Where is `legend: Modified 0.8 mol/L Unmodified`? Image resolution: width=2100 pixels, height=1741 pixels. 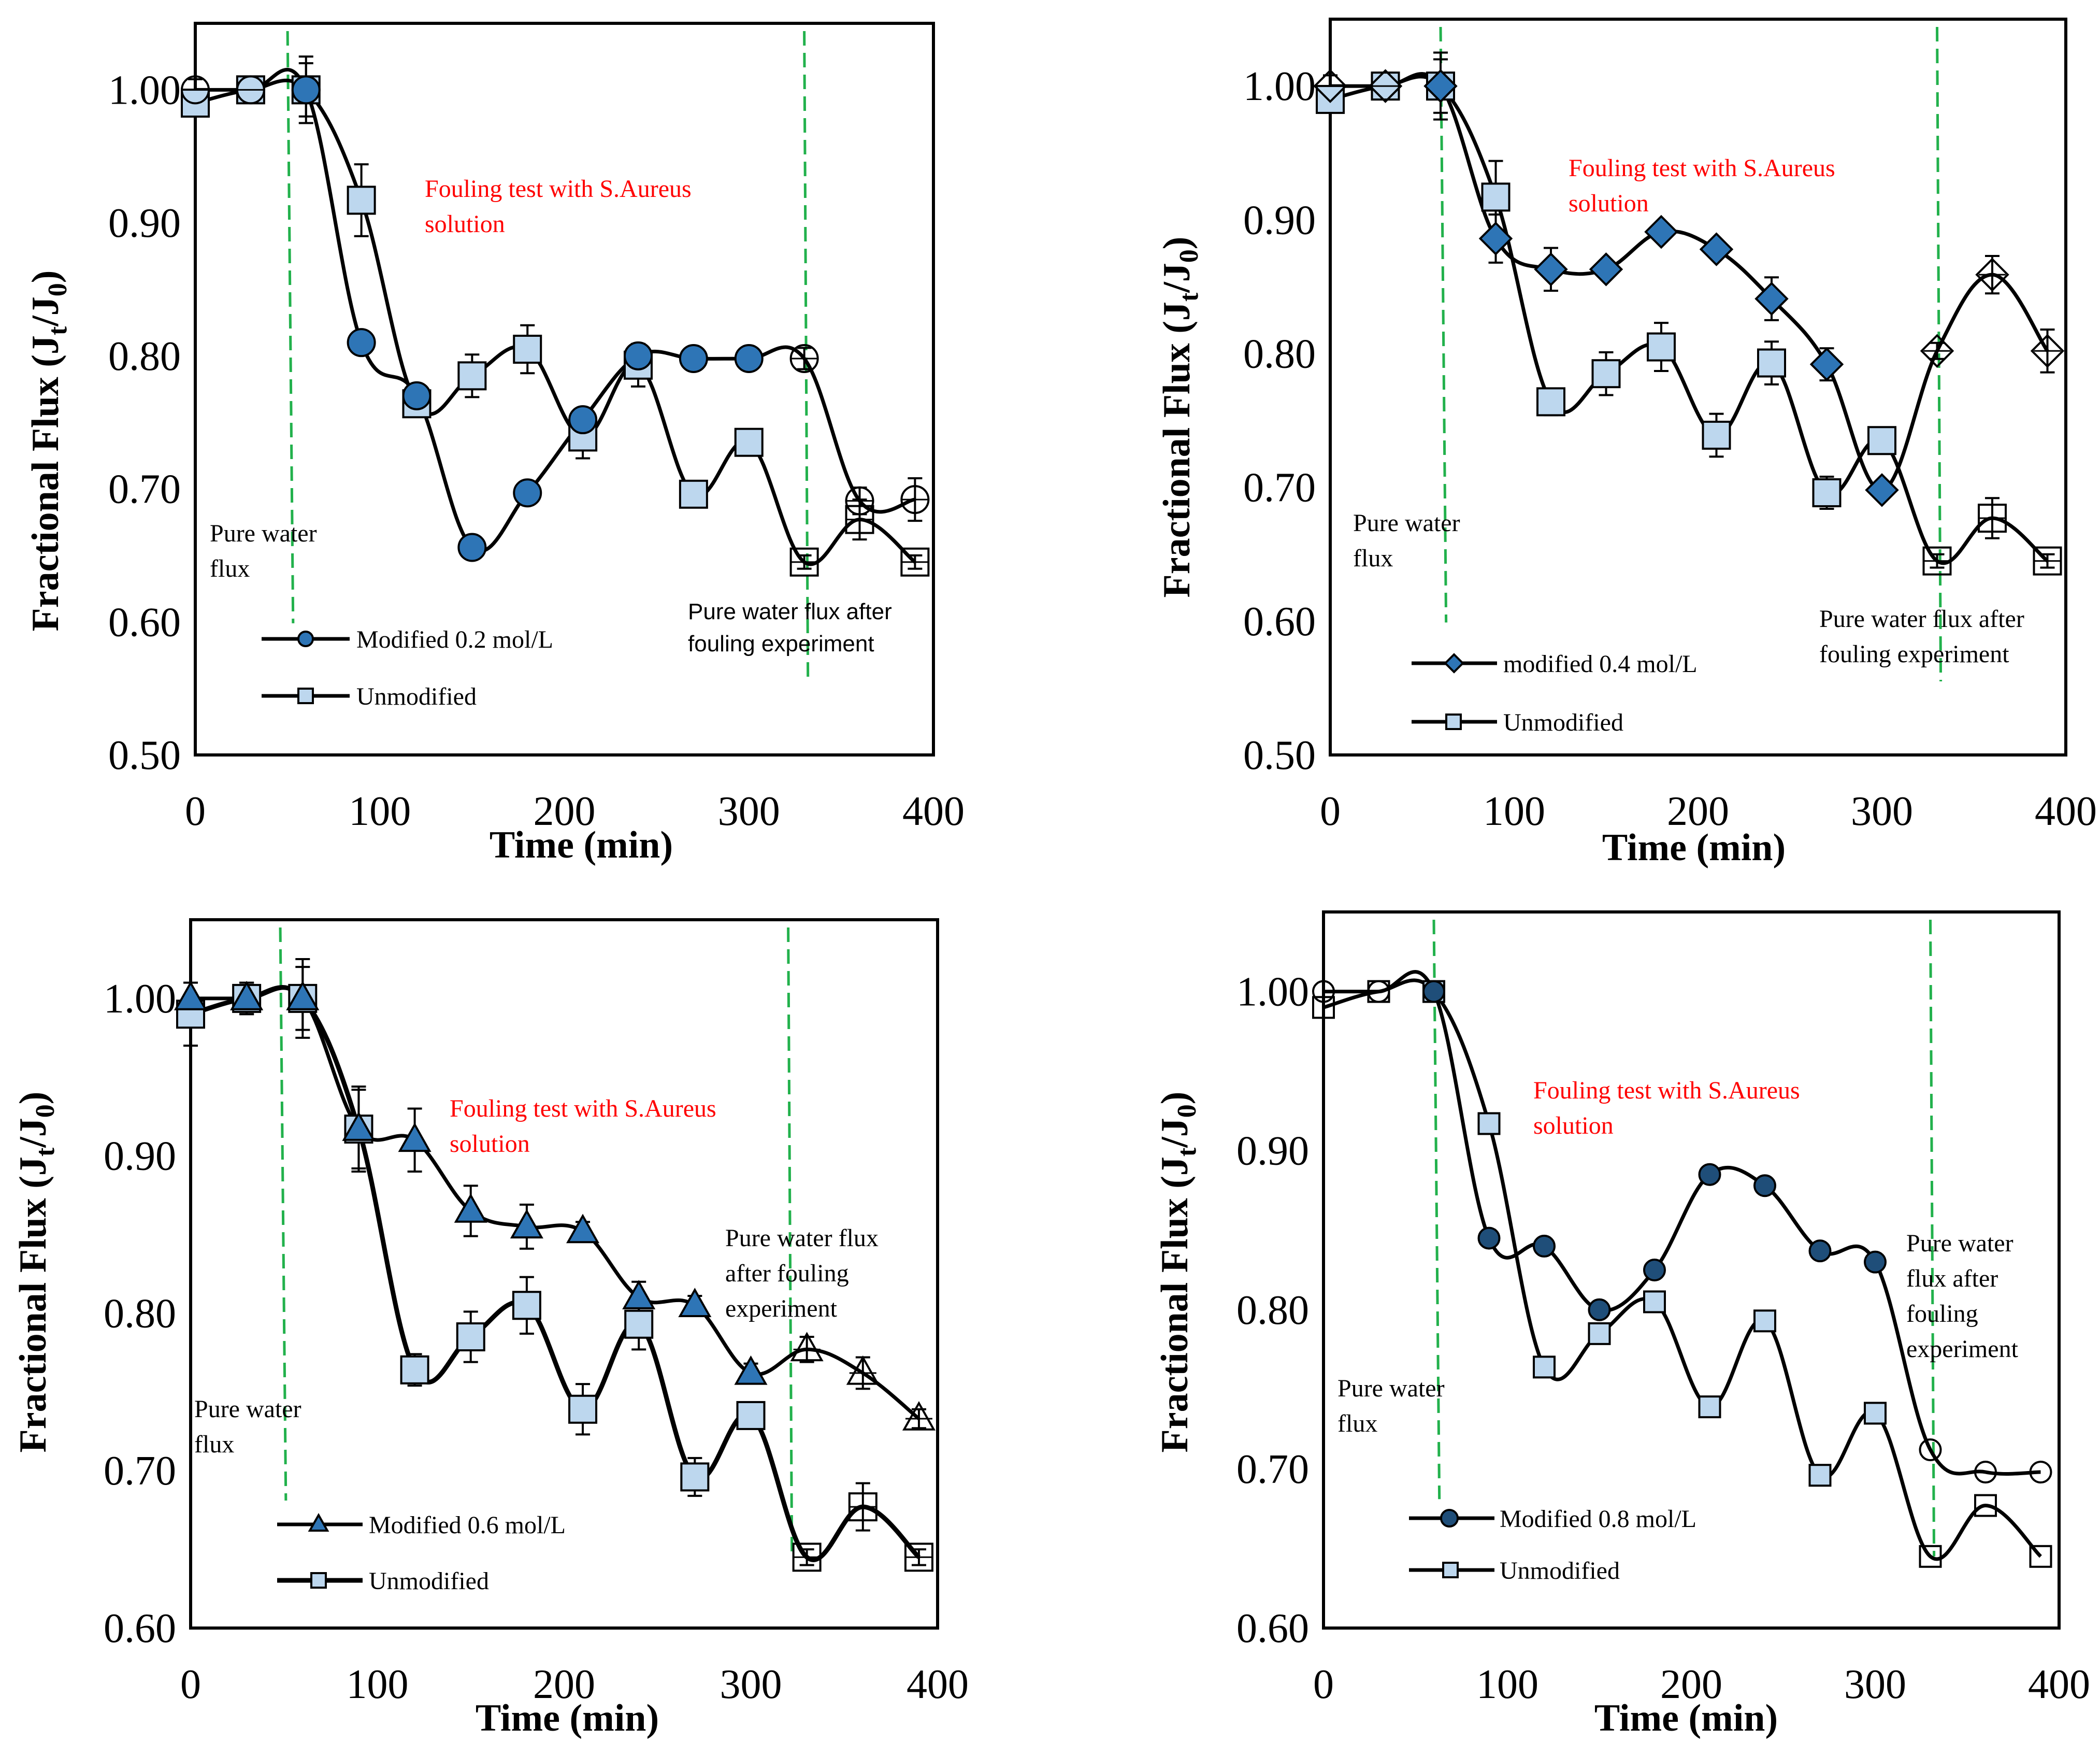
legend: Modified 0.8 mol/L Unmodified is located at coordinates (1552, 1545).